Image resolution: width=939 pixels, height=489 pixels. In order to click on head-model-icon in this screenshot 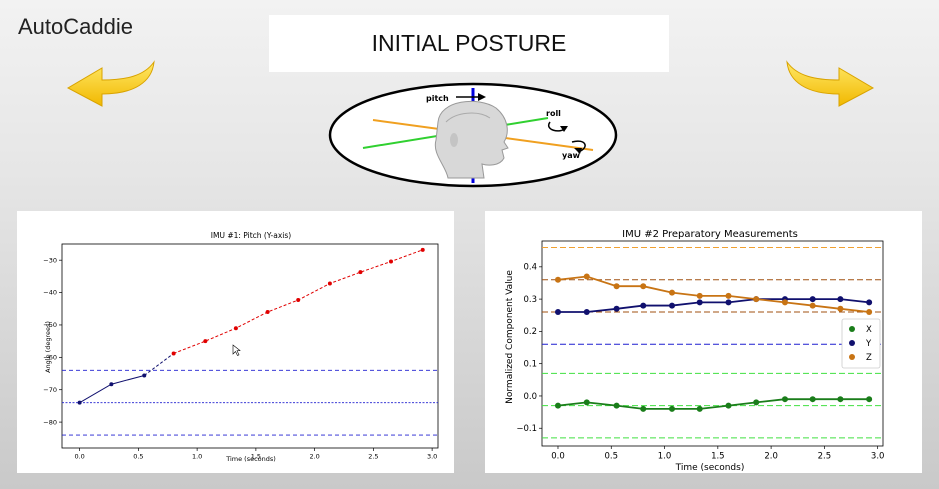, I will do `click(471, 139)`.